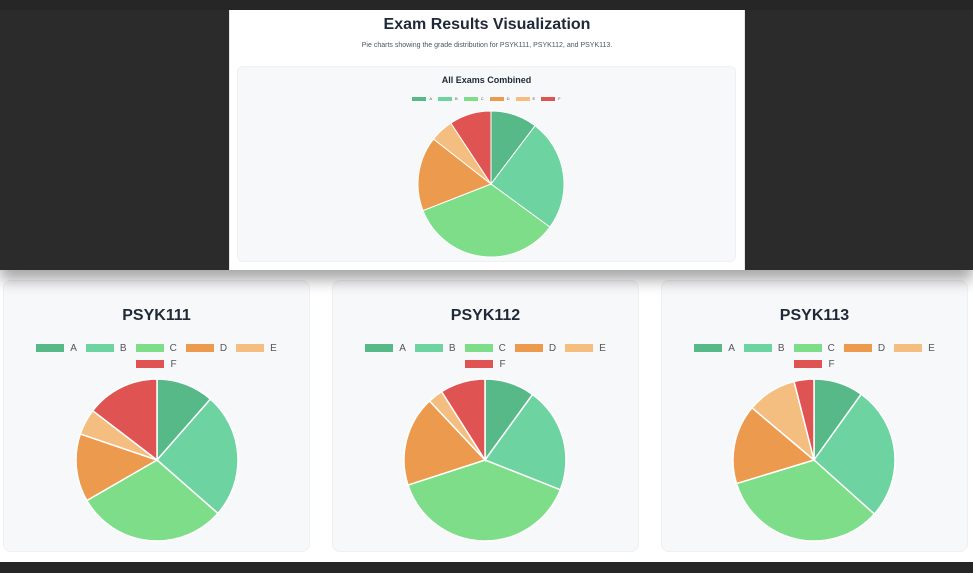 The height and width of the screenshot is (573, 973). What do you see at coordinates (814, 315) in the screenshot?
I see `psyk113-title: PSYK113` at bounding box center [814, 315].